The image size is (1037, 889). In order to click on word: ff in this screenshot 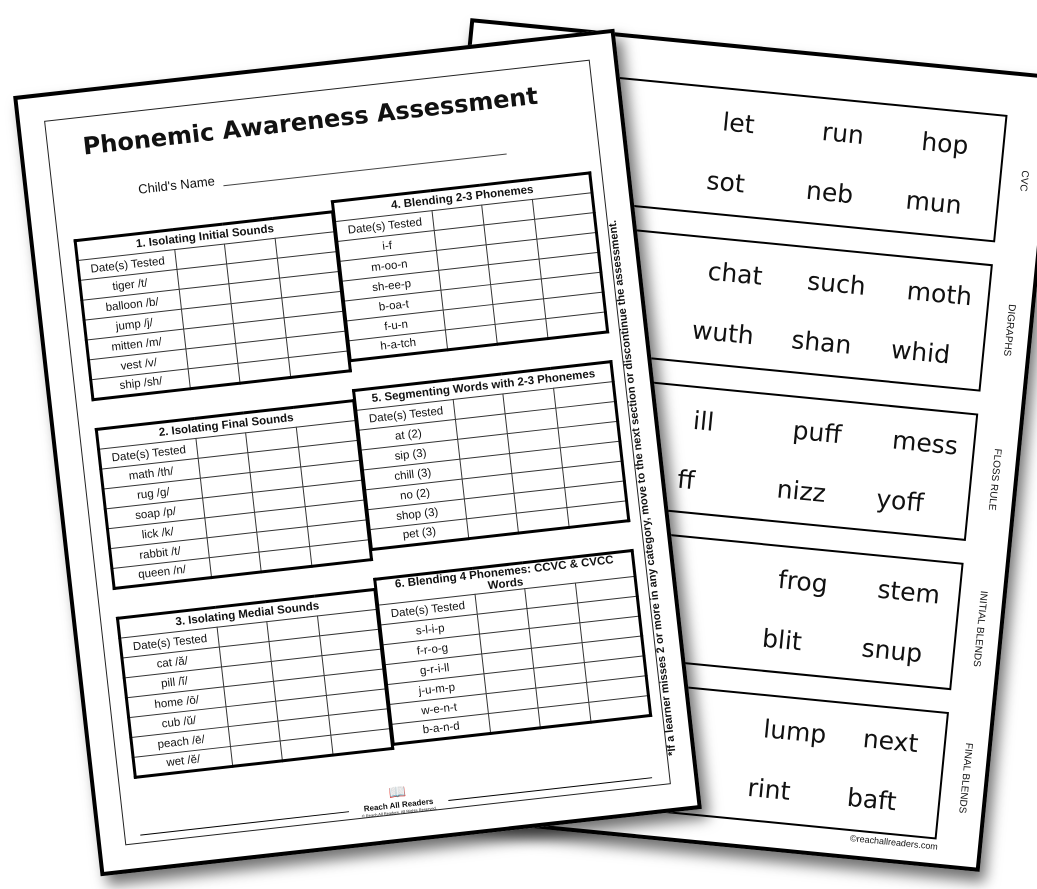, I will do `click(686, 480)`.